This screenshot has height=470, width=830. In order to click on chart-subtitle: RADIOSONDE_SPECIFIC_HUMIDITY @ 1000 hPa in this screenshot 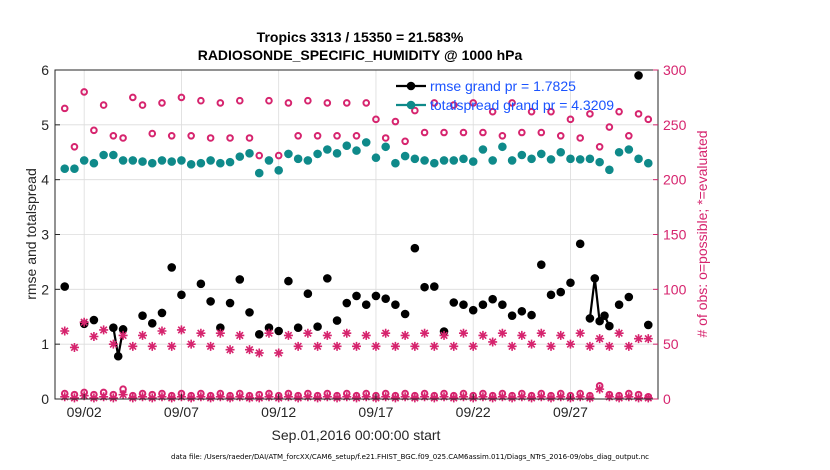, I will do `click(360, 55)`.